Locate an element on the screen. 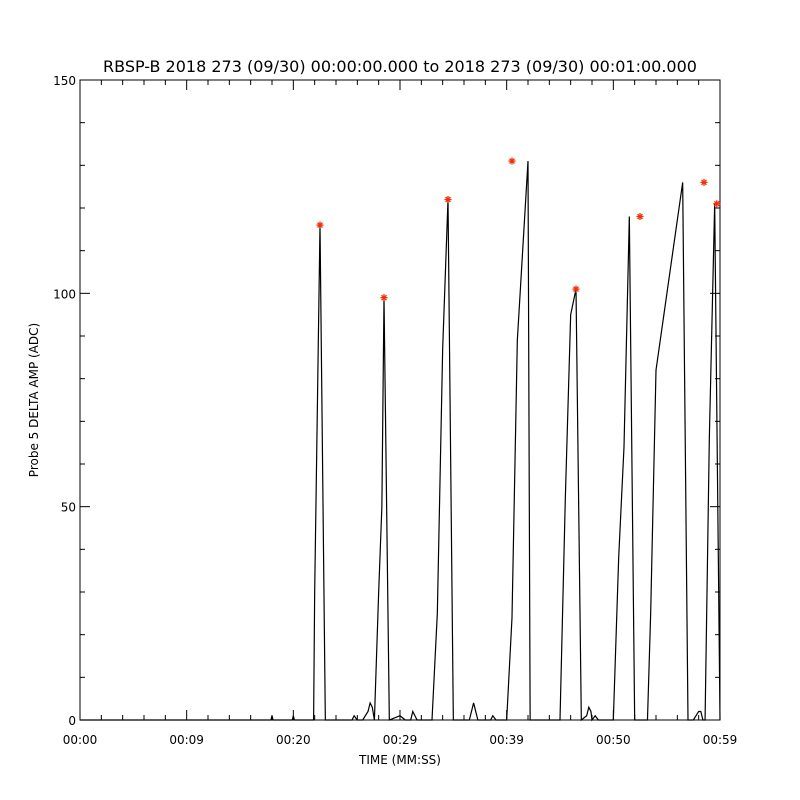 The height and width of the screenshot is (800, 800). y-tick-label: 100 is located at coordinates (64, 294).